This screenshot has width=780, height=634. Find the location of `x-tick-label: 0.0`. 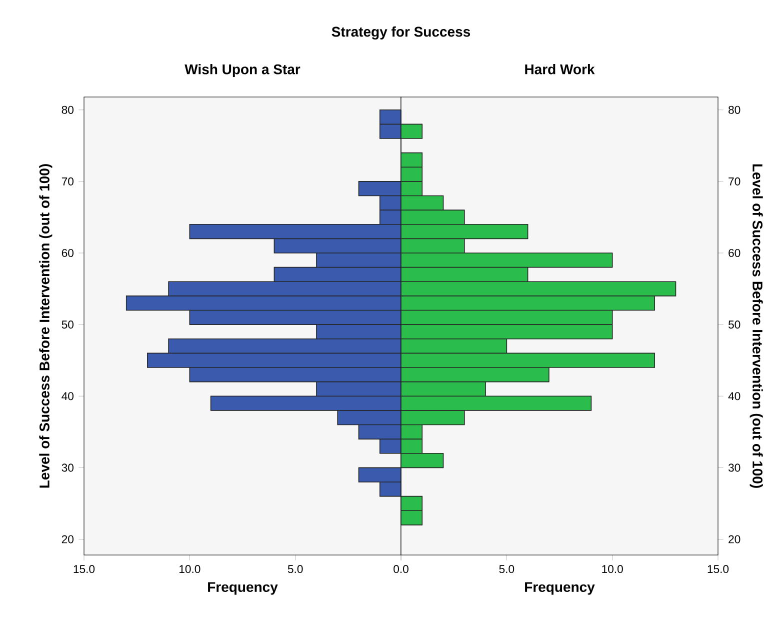

x-tick-label: 0.0 is located at coordinates (401, 569).